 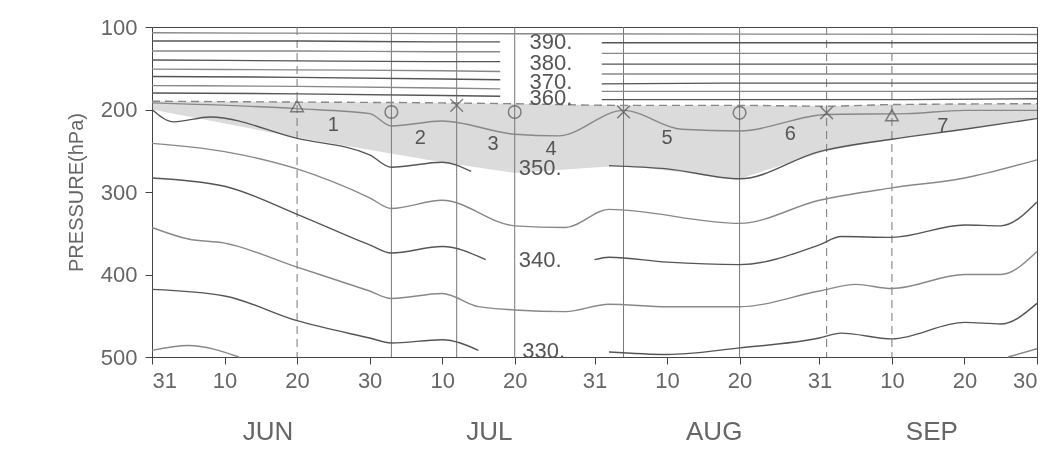 What do you see at coordinates (714, 431) in the screenshot?
I see `text: AUG` at bounding box center [714, 431].